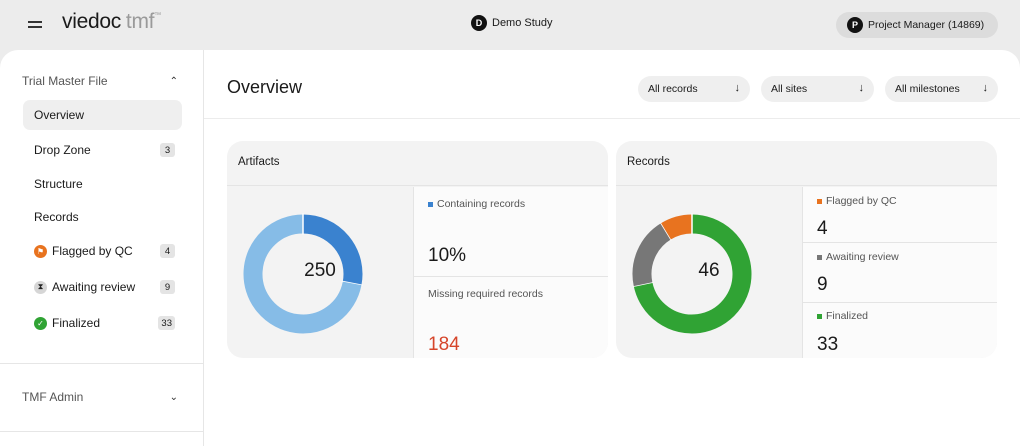  Describe the element at coordinates (511, 232) in the screenshot. I see `stat-containing-records: Containing records 10%` at that location.